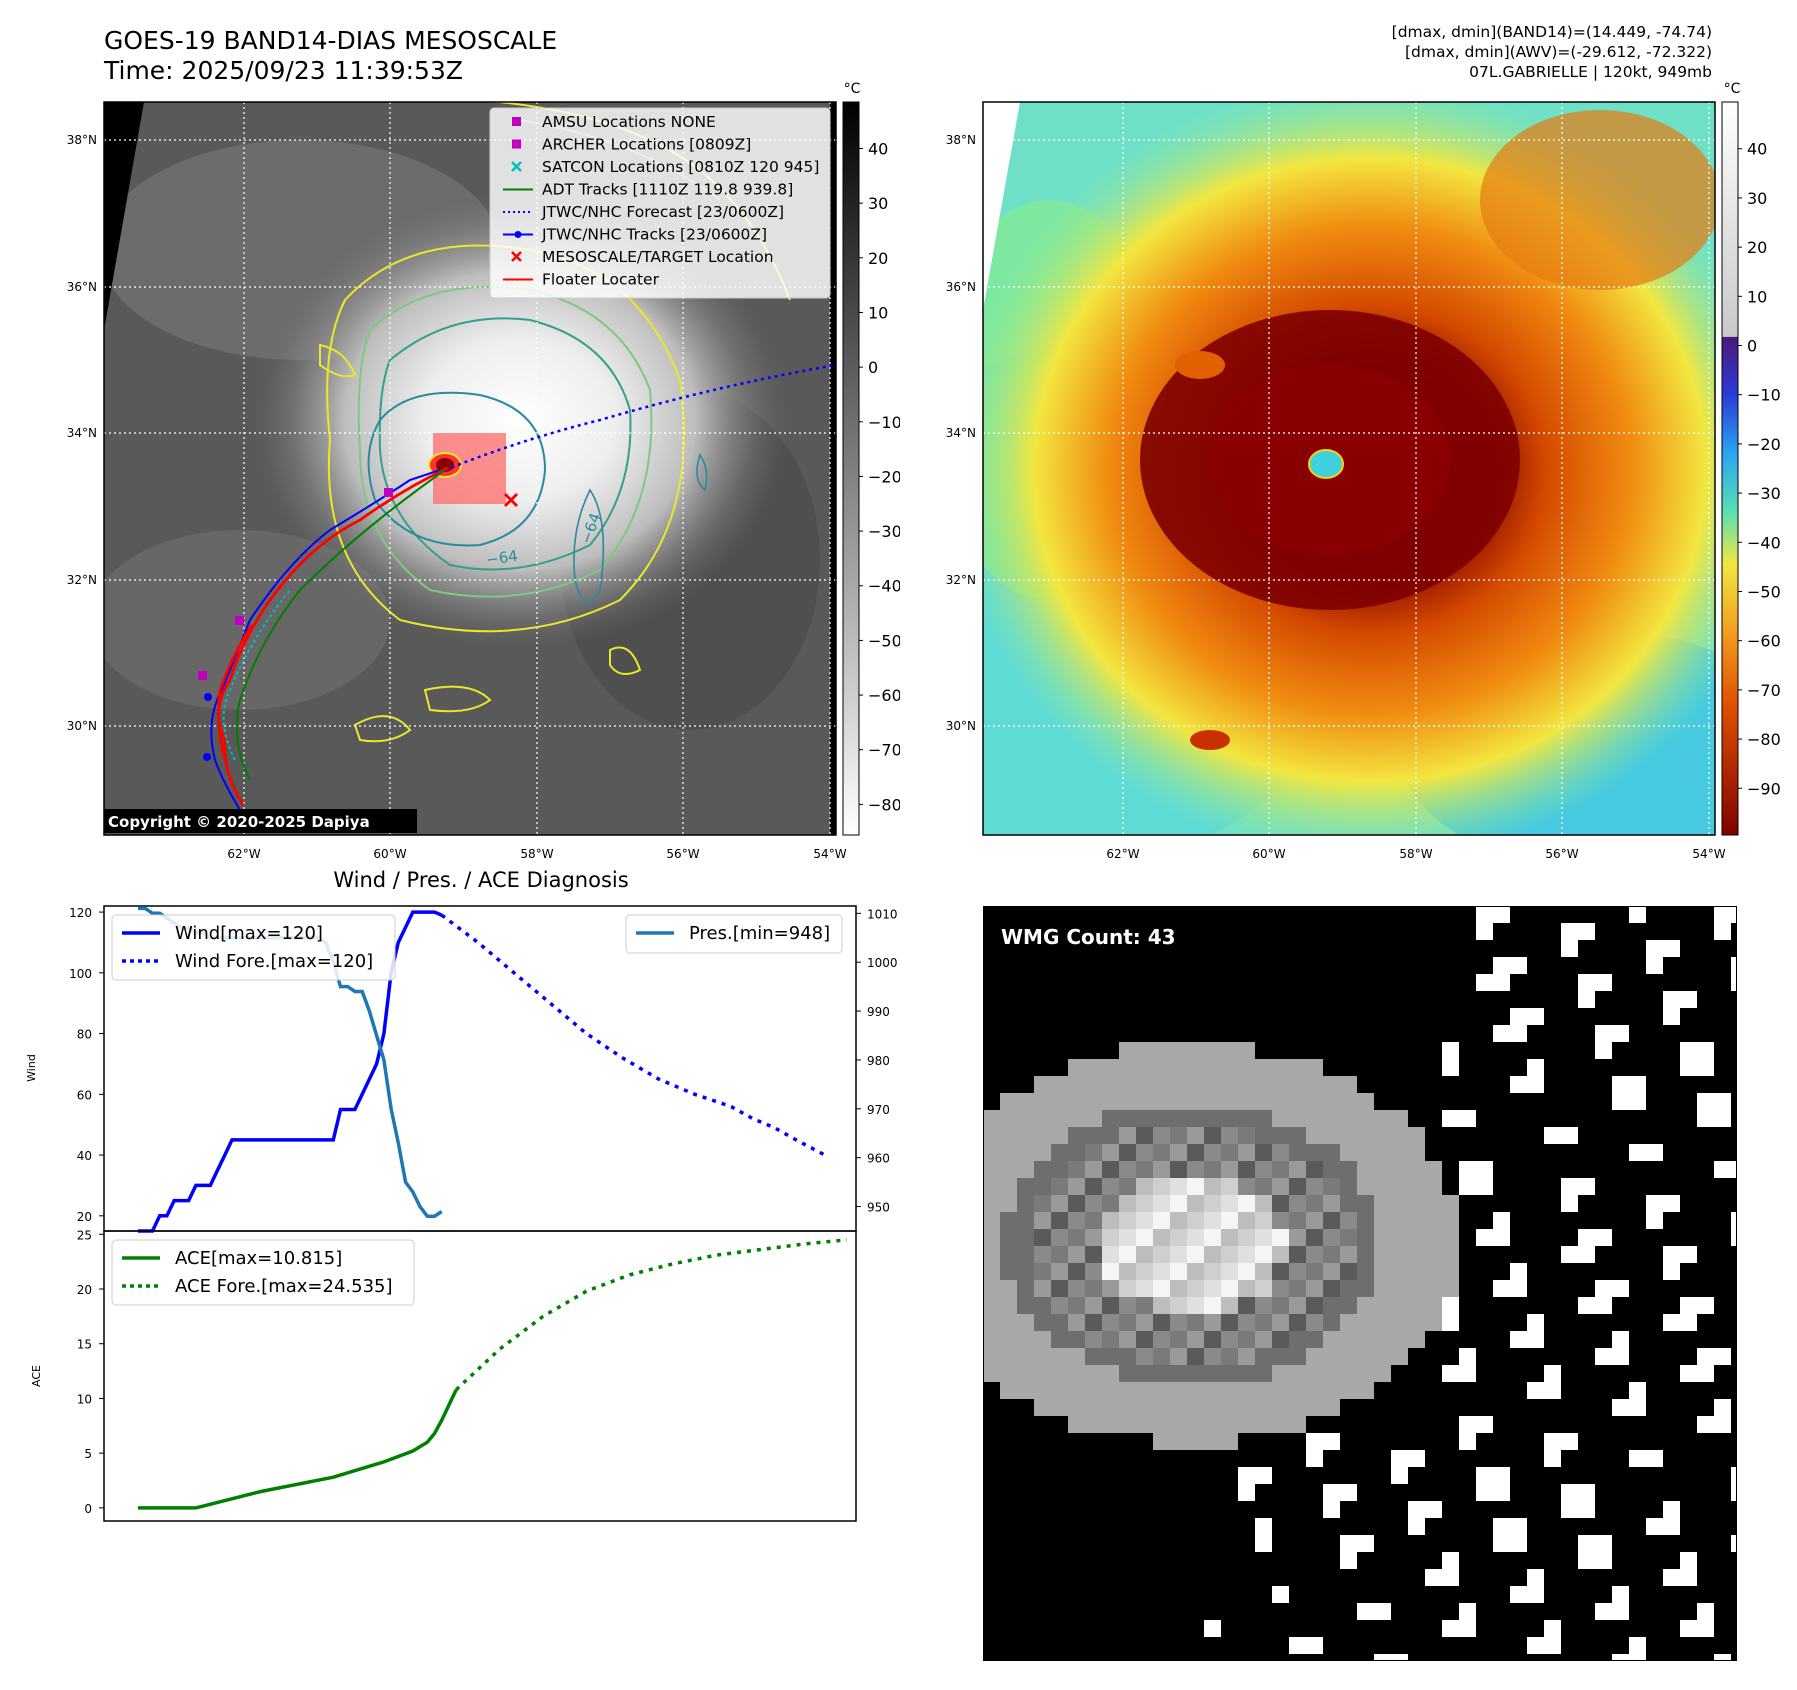 The image size is (1797, 1690). What do you see at coordinates (601, 280) in the screenshot?
I see `legend-label: Floater Locater` at bounding box center [601, 280].